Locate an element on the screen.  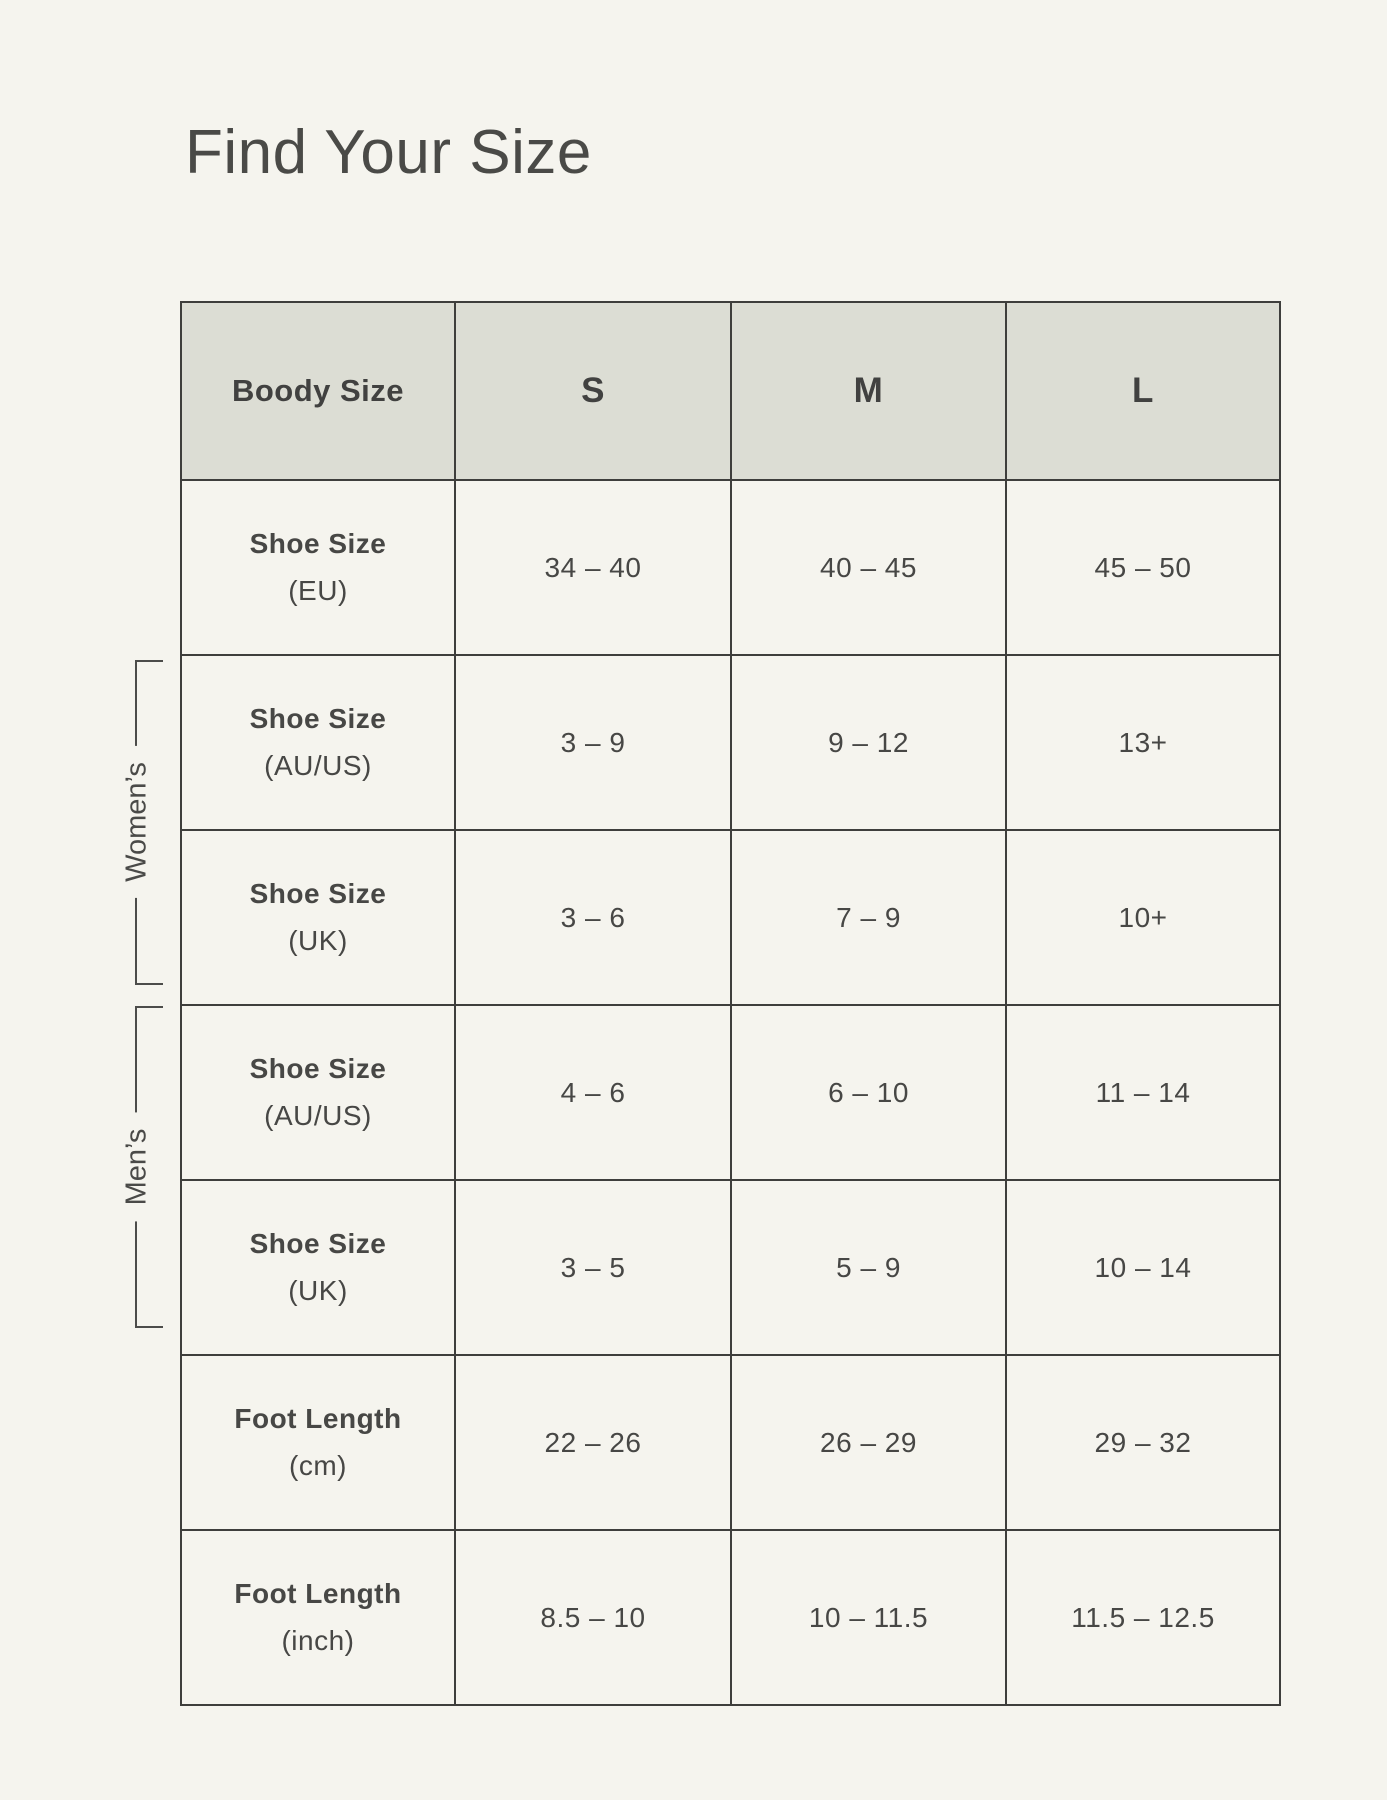
row-header-cell: Foot Length (inch) is located at coordinates (318, 1617).